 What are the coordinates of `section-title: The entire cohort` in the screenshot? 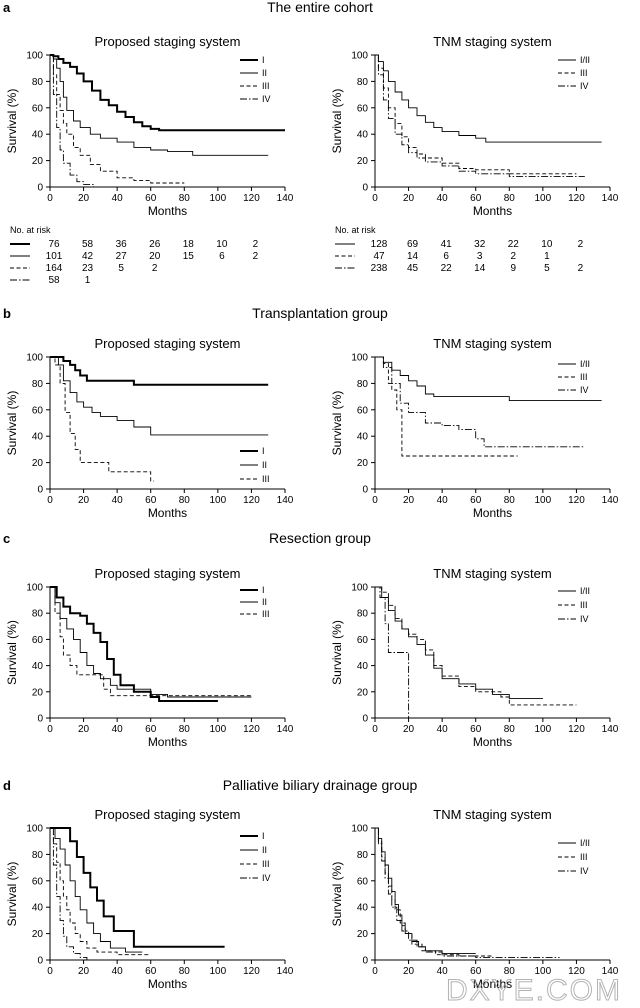 It's located at (320, 7).